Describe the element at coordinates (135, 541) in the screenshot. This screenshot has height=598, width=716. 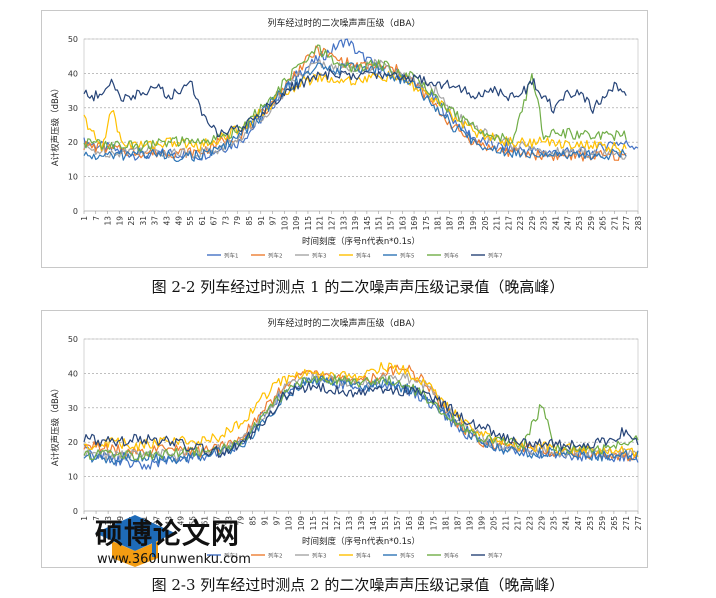
I see `watermark-logo-icon` at that location.